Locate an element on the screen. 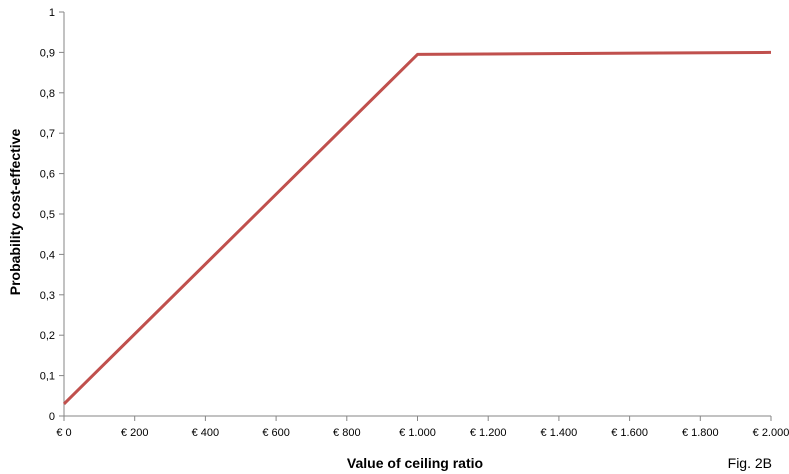 This screenshot has width=789, height=474. x-tick-label: € 0 is located at coordinates (63, 433).